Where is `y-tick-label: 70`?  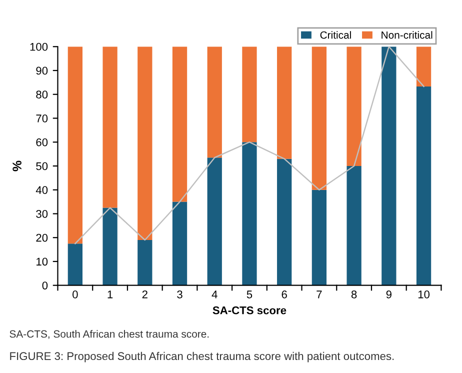 y-tick-label: 70 is located at coordinates (42, 118).